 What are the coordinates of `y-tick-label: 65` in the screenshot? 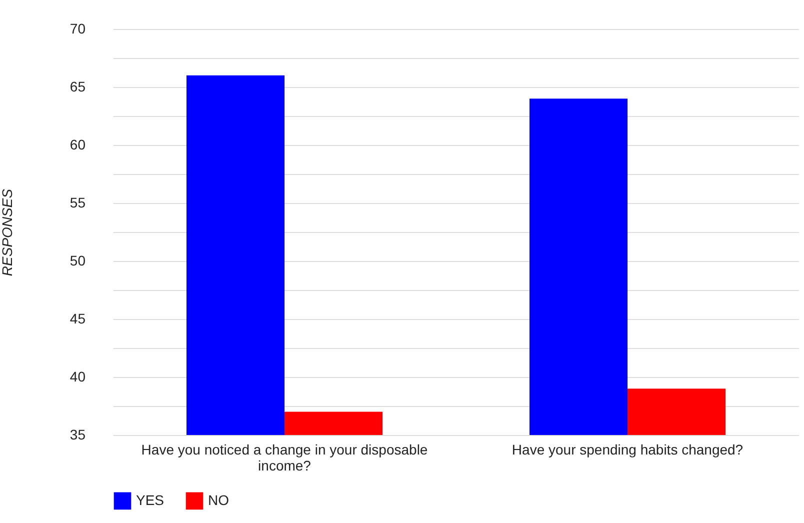 It's located at (78, 86).